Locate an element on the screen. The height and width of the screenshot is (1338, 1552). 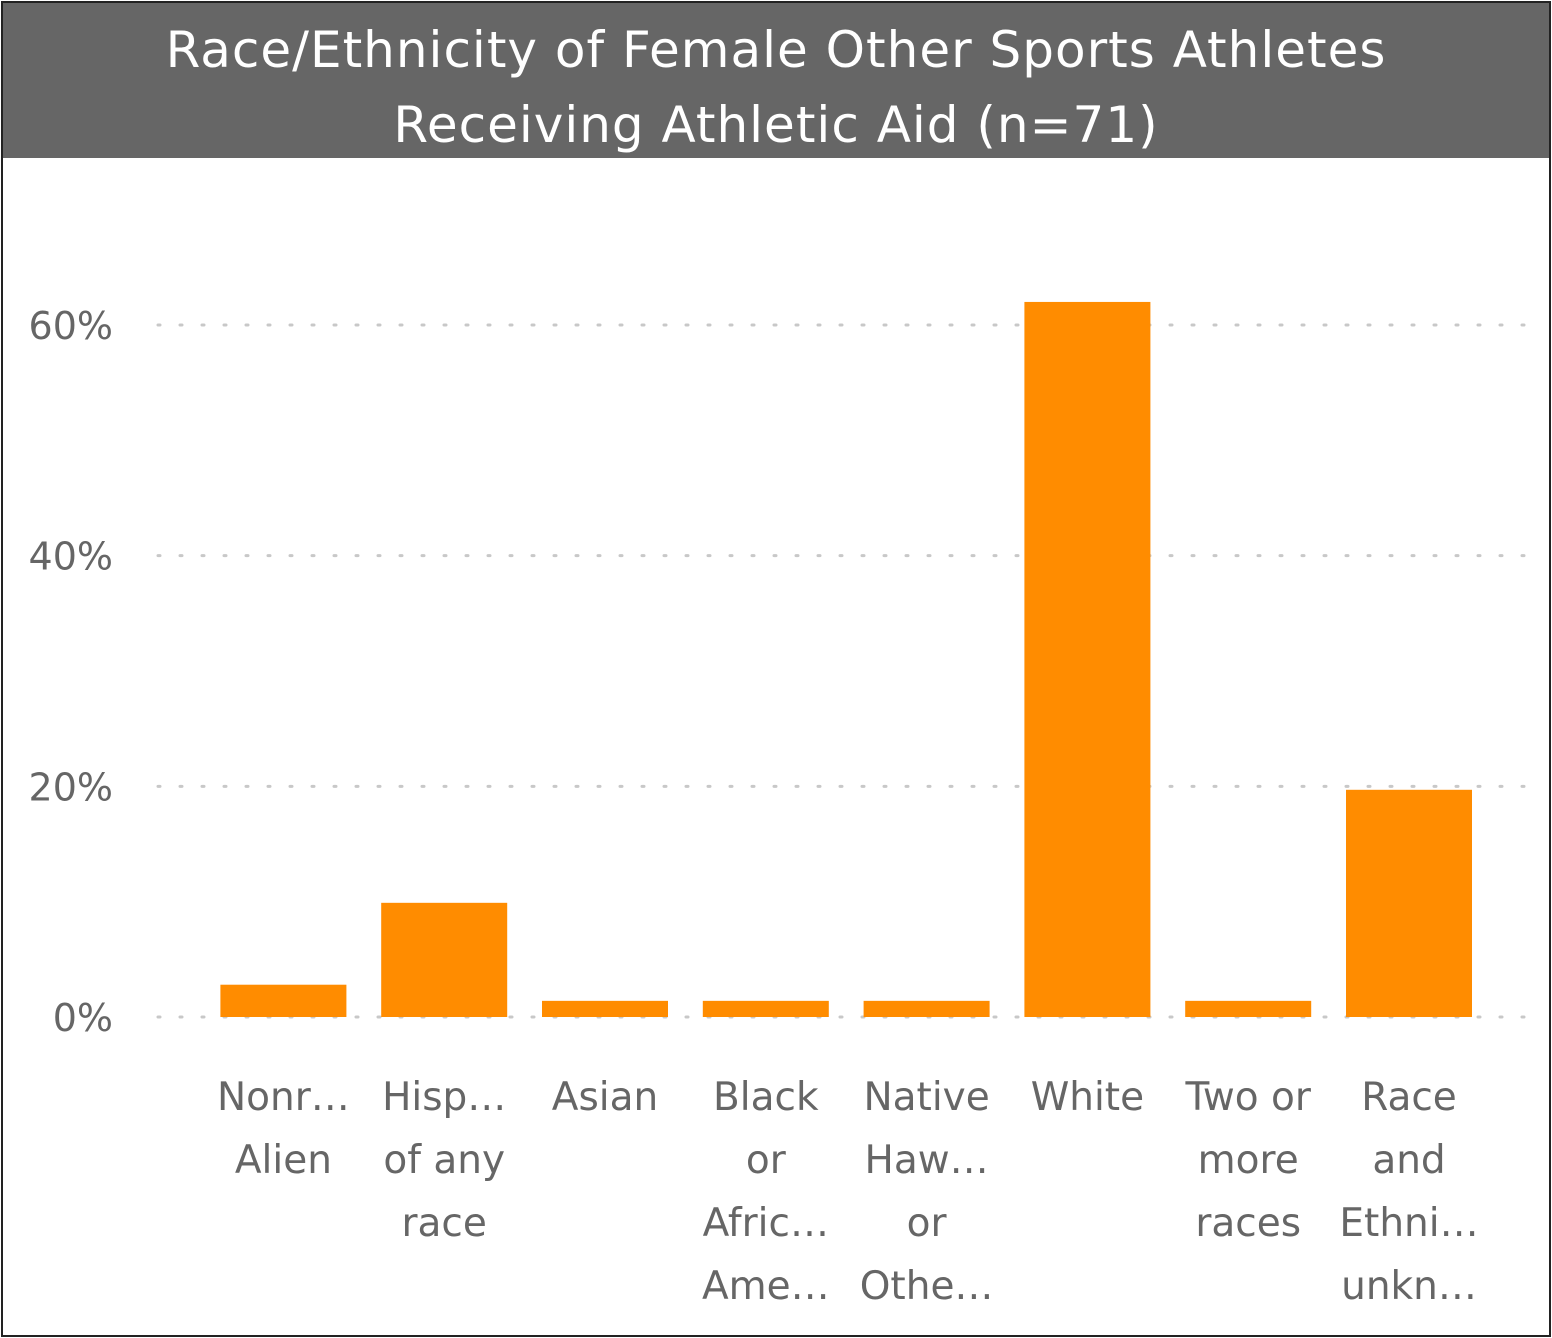
x-tick-label: more is located at coordinates (1248, 1160).